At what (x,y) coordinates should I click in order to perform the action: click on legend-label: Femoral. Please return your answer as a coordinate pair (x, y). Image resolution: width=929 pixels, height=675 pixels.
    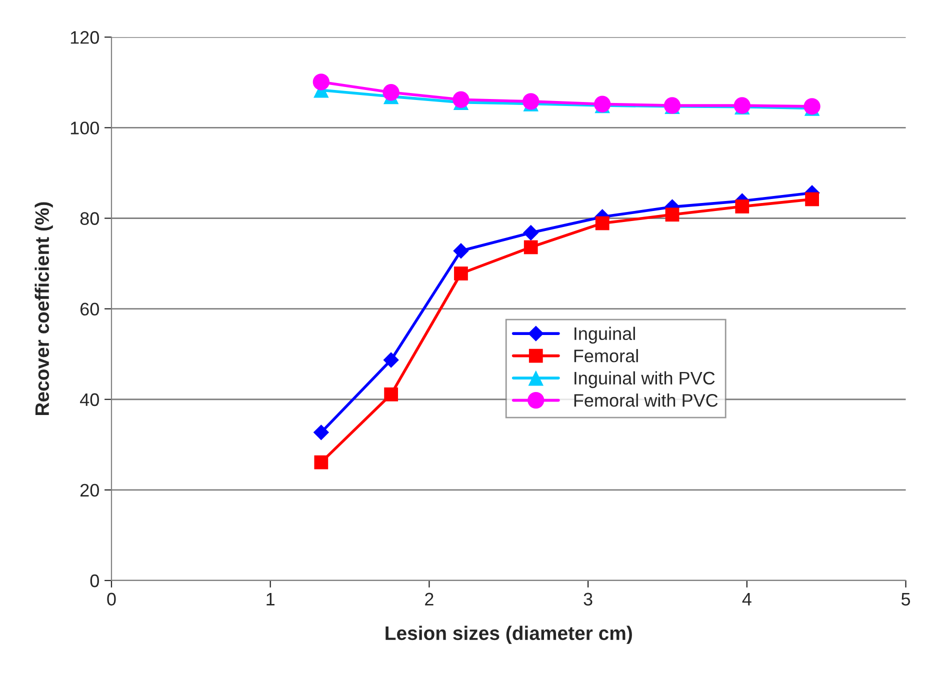
    Looking at the image, I should click on (606, 355).